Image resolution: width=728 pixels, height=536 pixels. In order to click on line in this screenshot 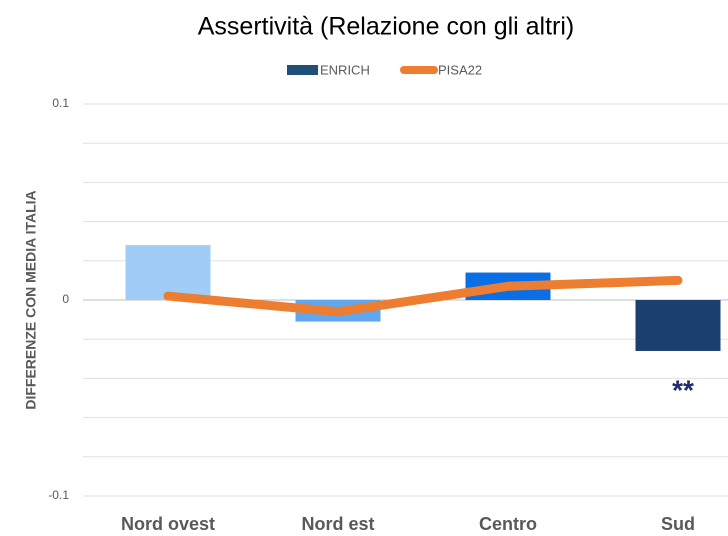, I will do `click(423, 296)`.